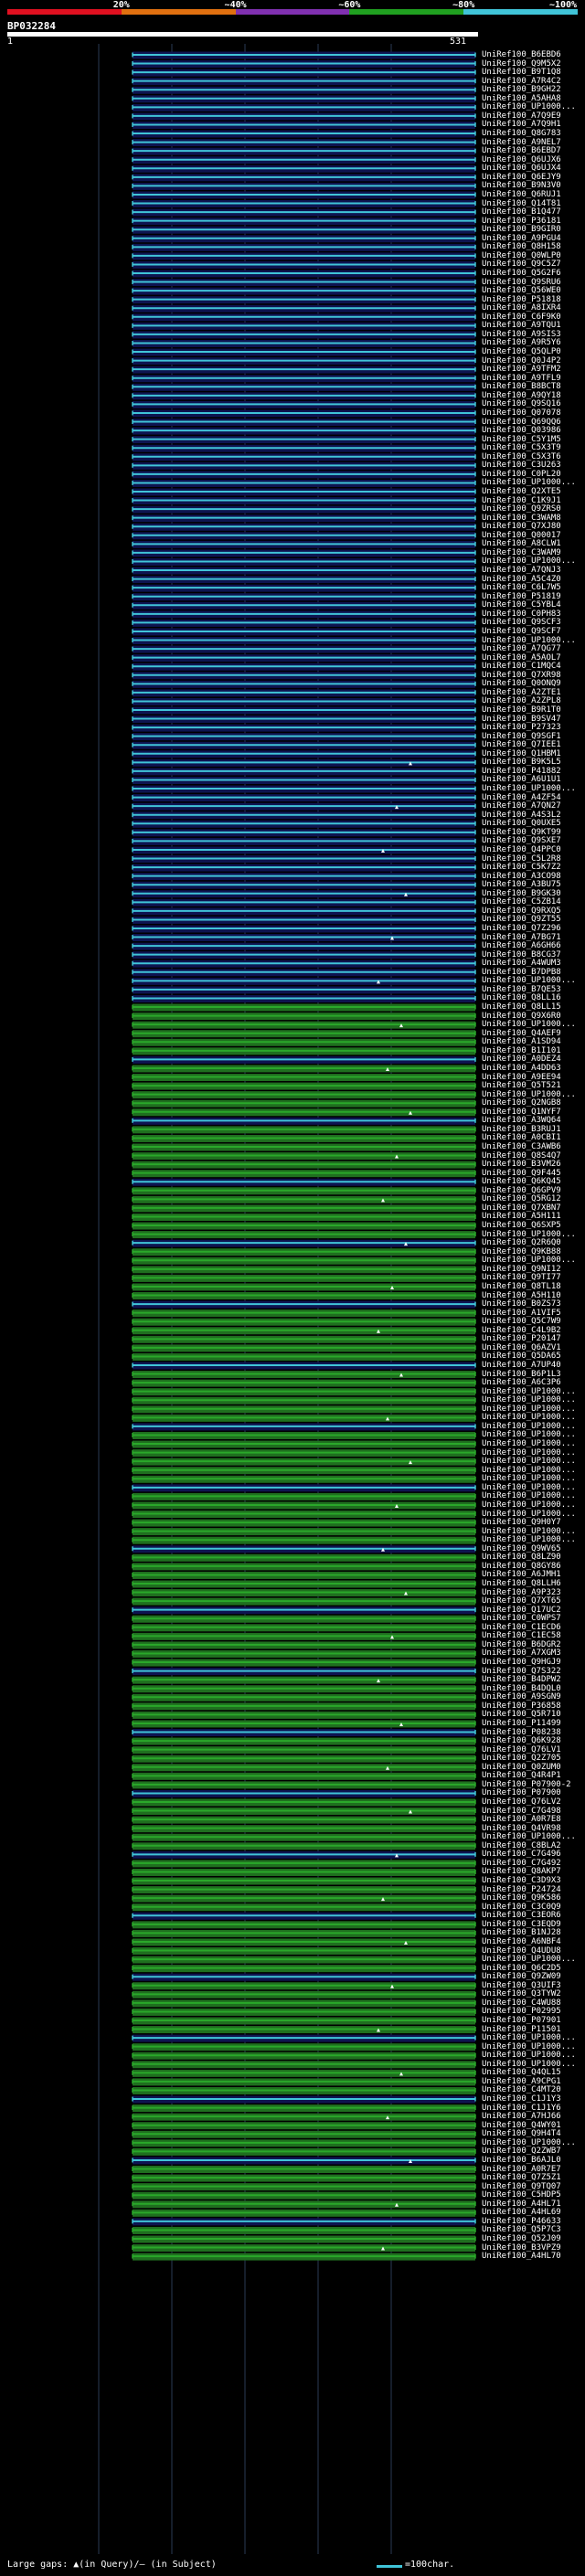 This screenshot has width=585, height=2576. Describe the element at coordinates (521, 63) in the screenshot. I see `hit-label: UniRef100_Q9M5X2` at that location.